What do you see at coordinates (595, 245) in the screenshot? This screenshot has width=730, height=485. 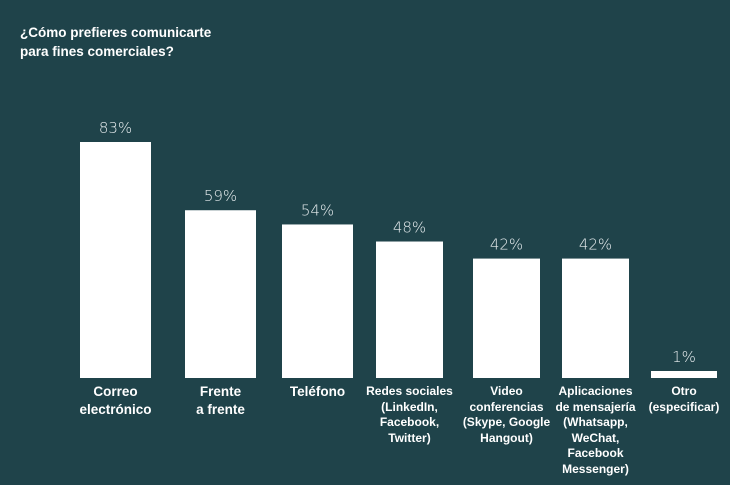 I see `value-label-6: 42%` at bounding box center [595, 245].